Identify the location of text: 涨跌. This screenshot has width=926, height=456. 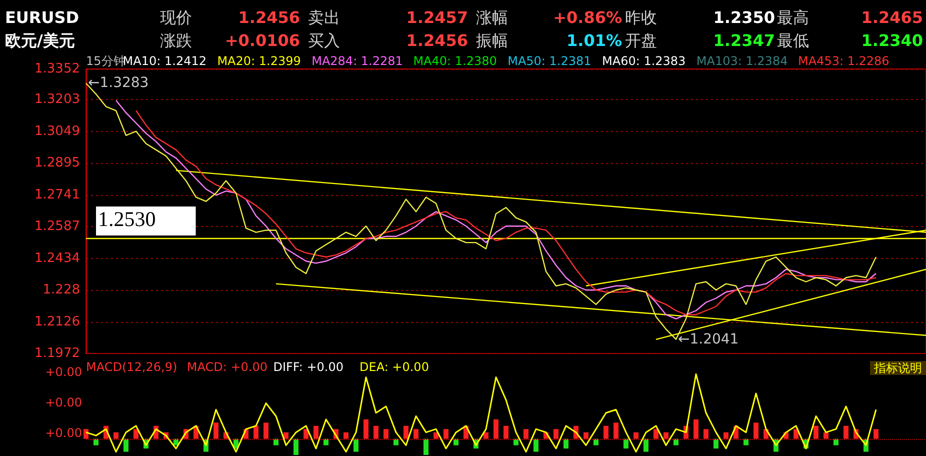
(176, 41).